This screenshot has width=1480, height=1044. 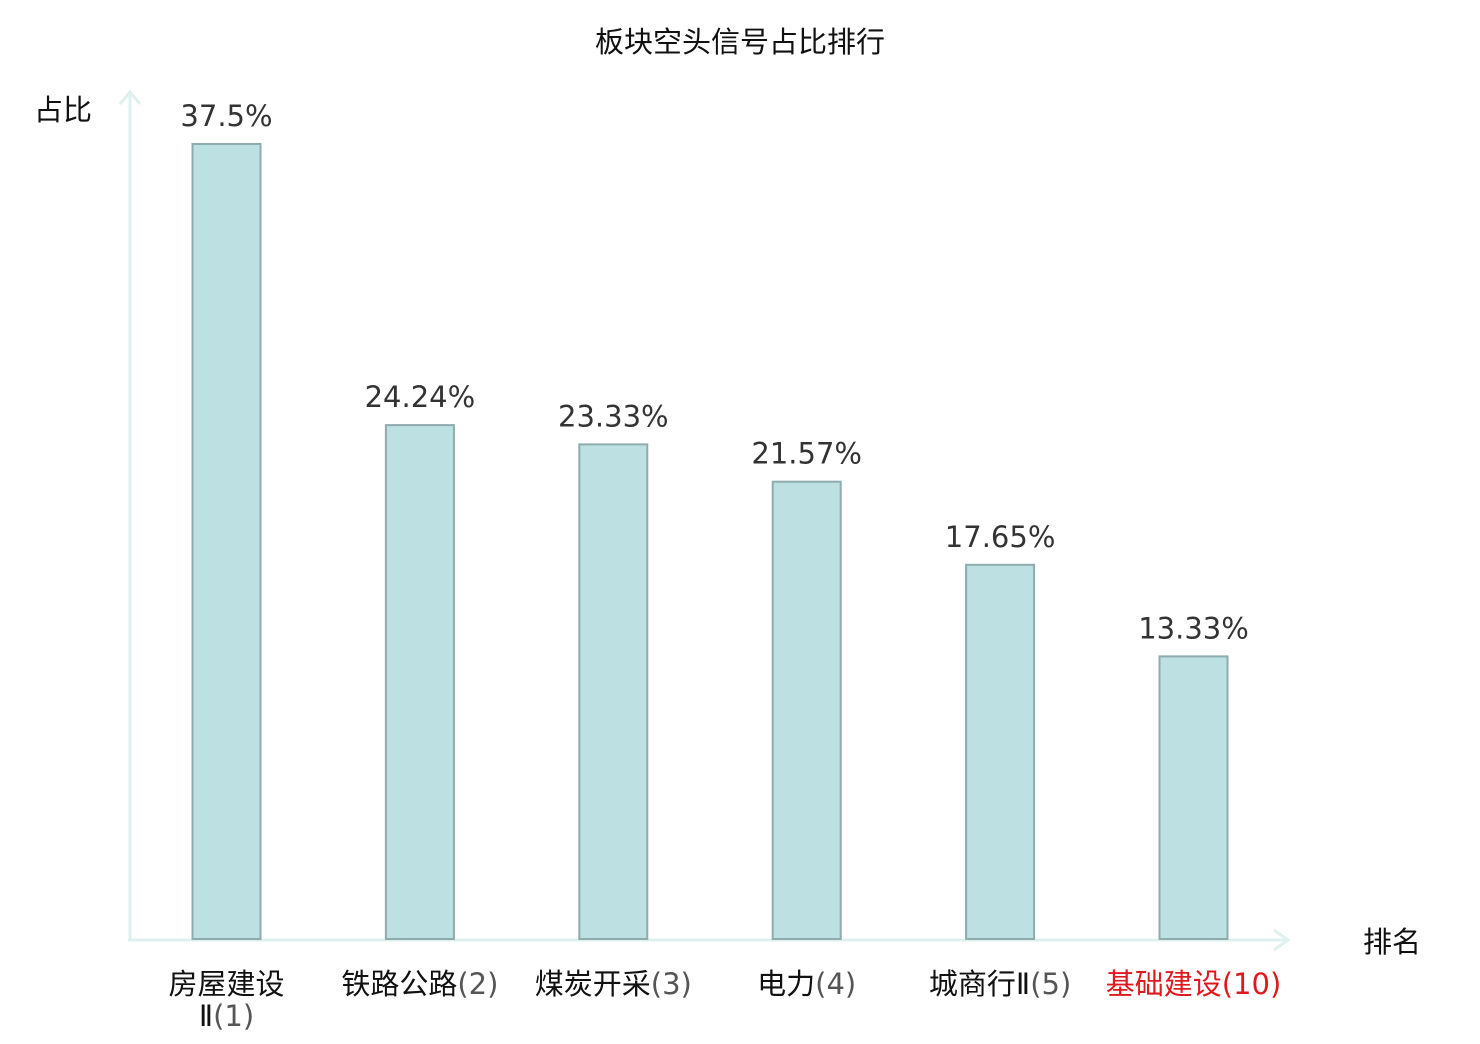 What do you see at coordinates (1050, 984) in the screenshot?
I see `category-rank: (5)` at bounding box center [1050, 984].